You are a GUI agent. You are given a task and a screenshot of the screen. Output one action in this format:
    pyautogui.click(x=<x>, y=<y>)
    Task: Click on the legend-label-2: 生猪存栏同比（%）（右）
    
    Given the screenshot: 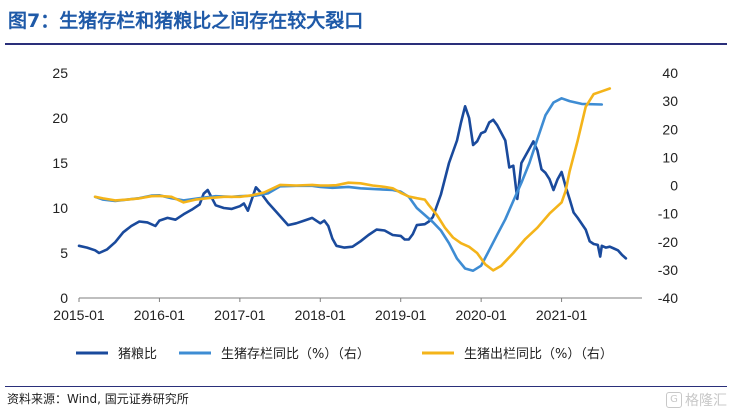 What is the action you would take?
    pyautogui.click(x=295, y=354)
    